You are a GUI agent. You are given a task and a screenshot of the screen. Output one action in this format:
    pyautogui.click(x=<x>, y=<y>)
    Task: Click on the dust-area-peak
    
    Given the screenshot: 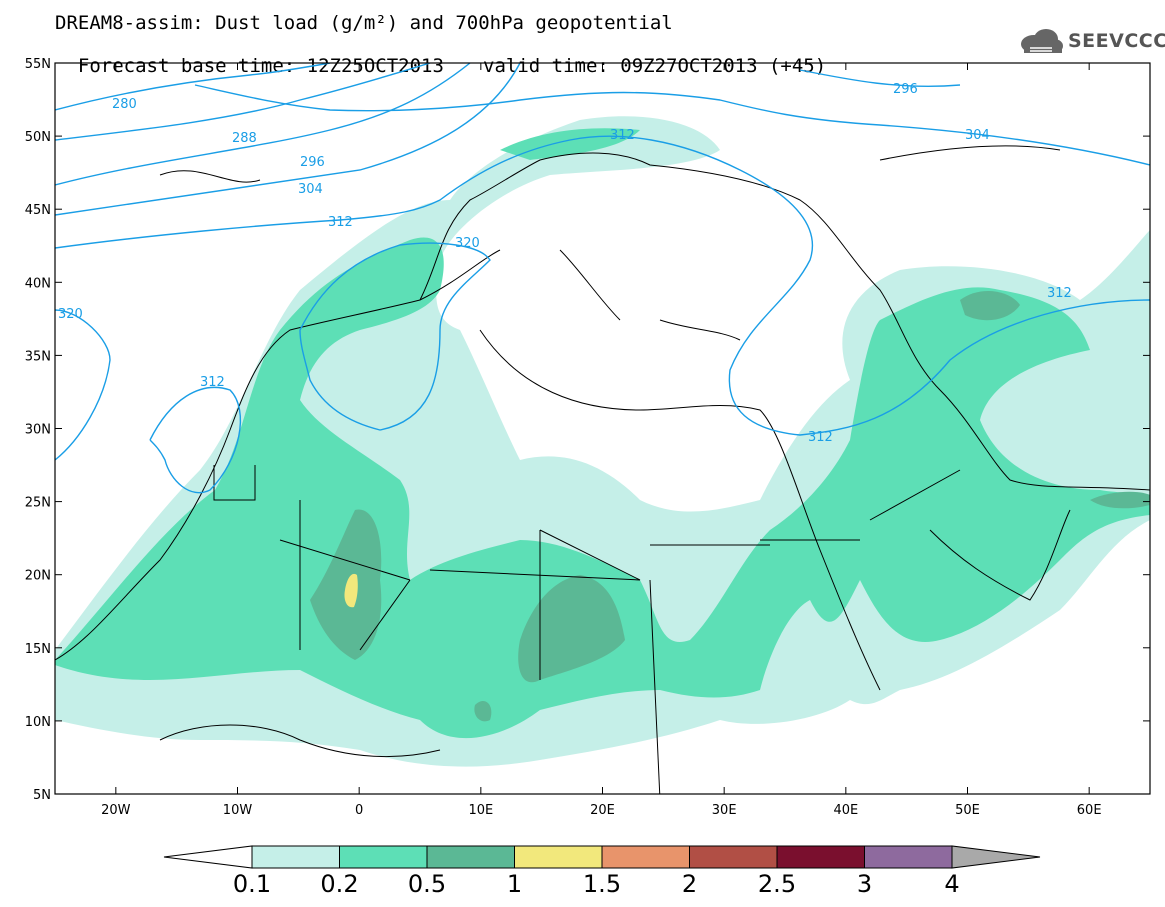 What is the action you would take?
    pyautogui.click(x=351, y=590)
    